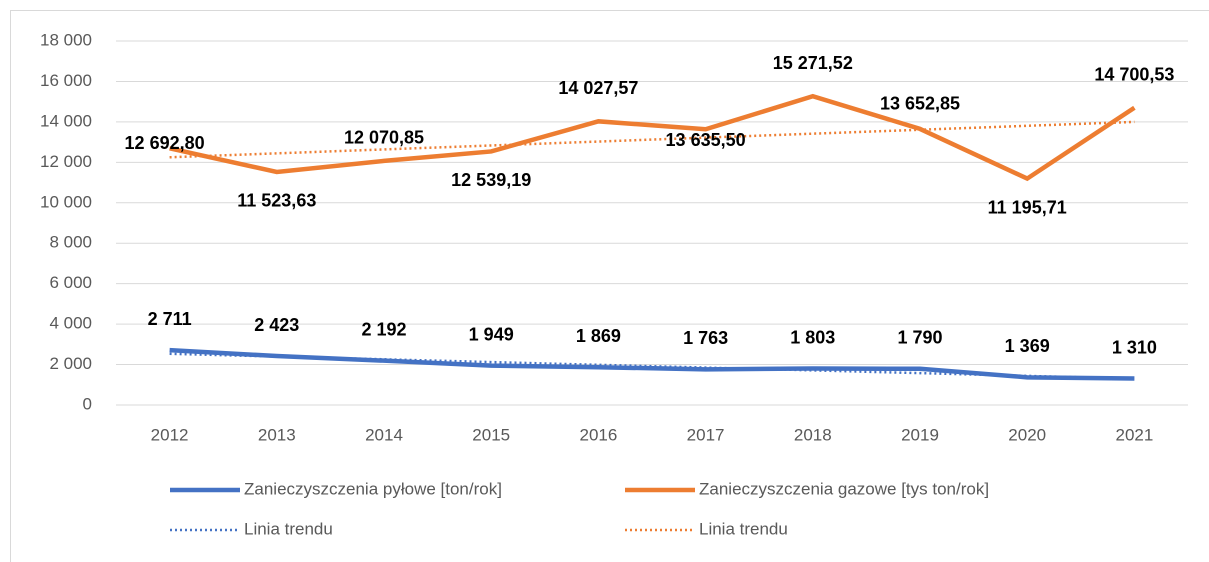  What do you see at coordinates (66, 120) in the screenshot?
I see `y-tick-label: 14 000` at bounding box center [66, 120].